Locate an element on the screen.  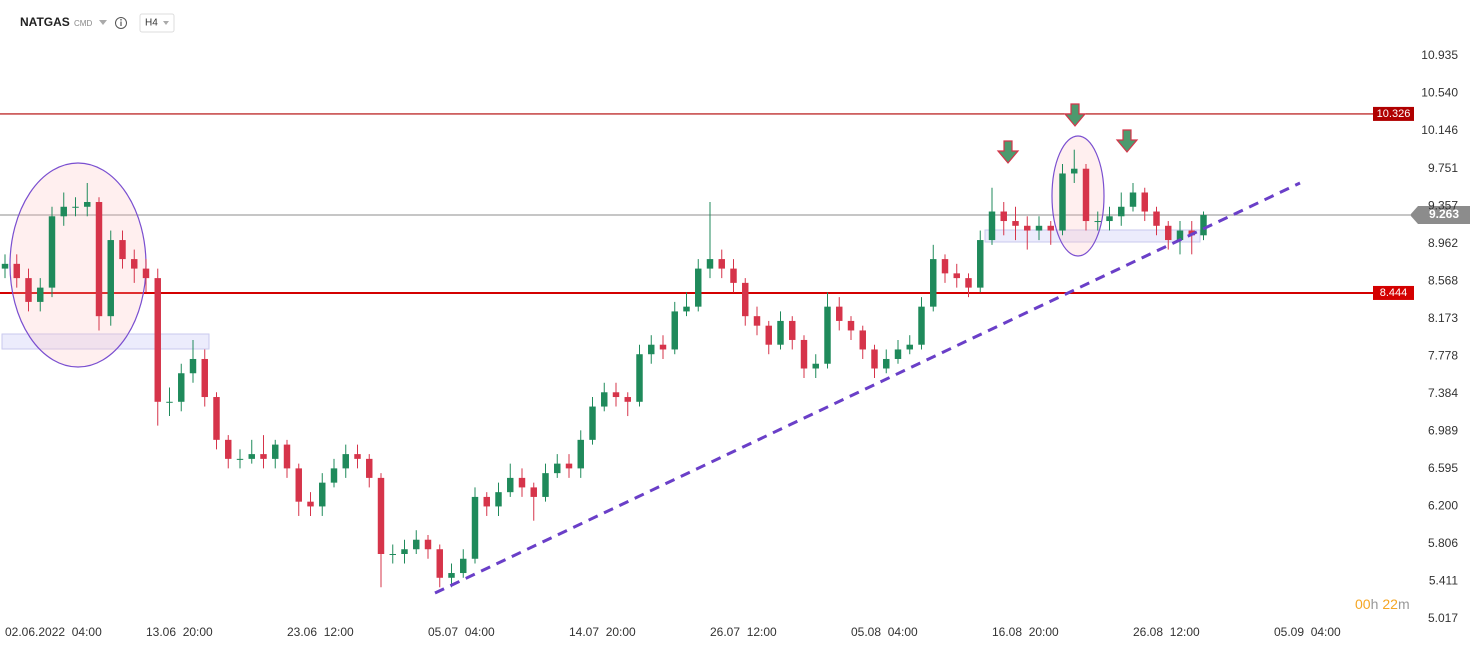
countdown: 00h 22m is located at coordinates (1382, 604).